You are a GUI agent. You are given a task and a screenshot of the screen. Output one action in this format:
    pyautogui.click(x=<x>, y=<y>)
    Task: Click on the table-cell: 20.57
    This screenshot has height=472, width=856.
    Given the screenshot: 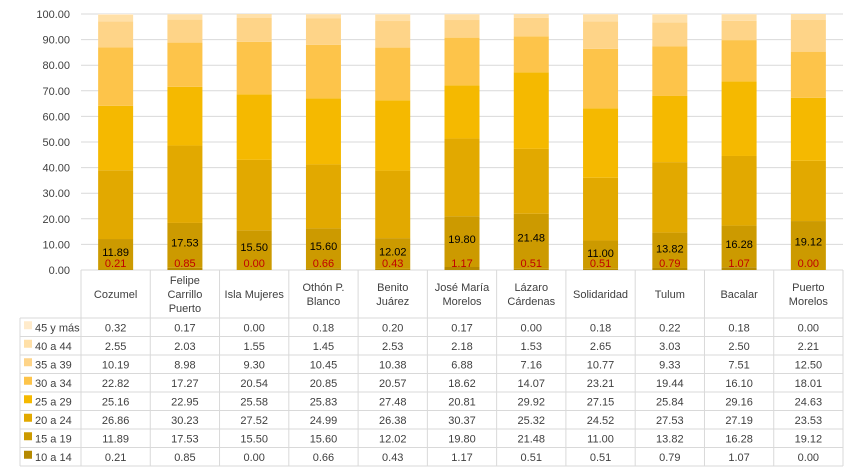 What is the action you would take?
    pyautogui.click(x=393, y=384)
    